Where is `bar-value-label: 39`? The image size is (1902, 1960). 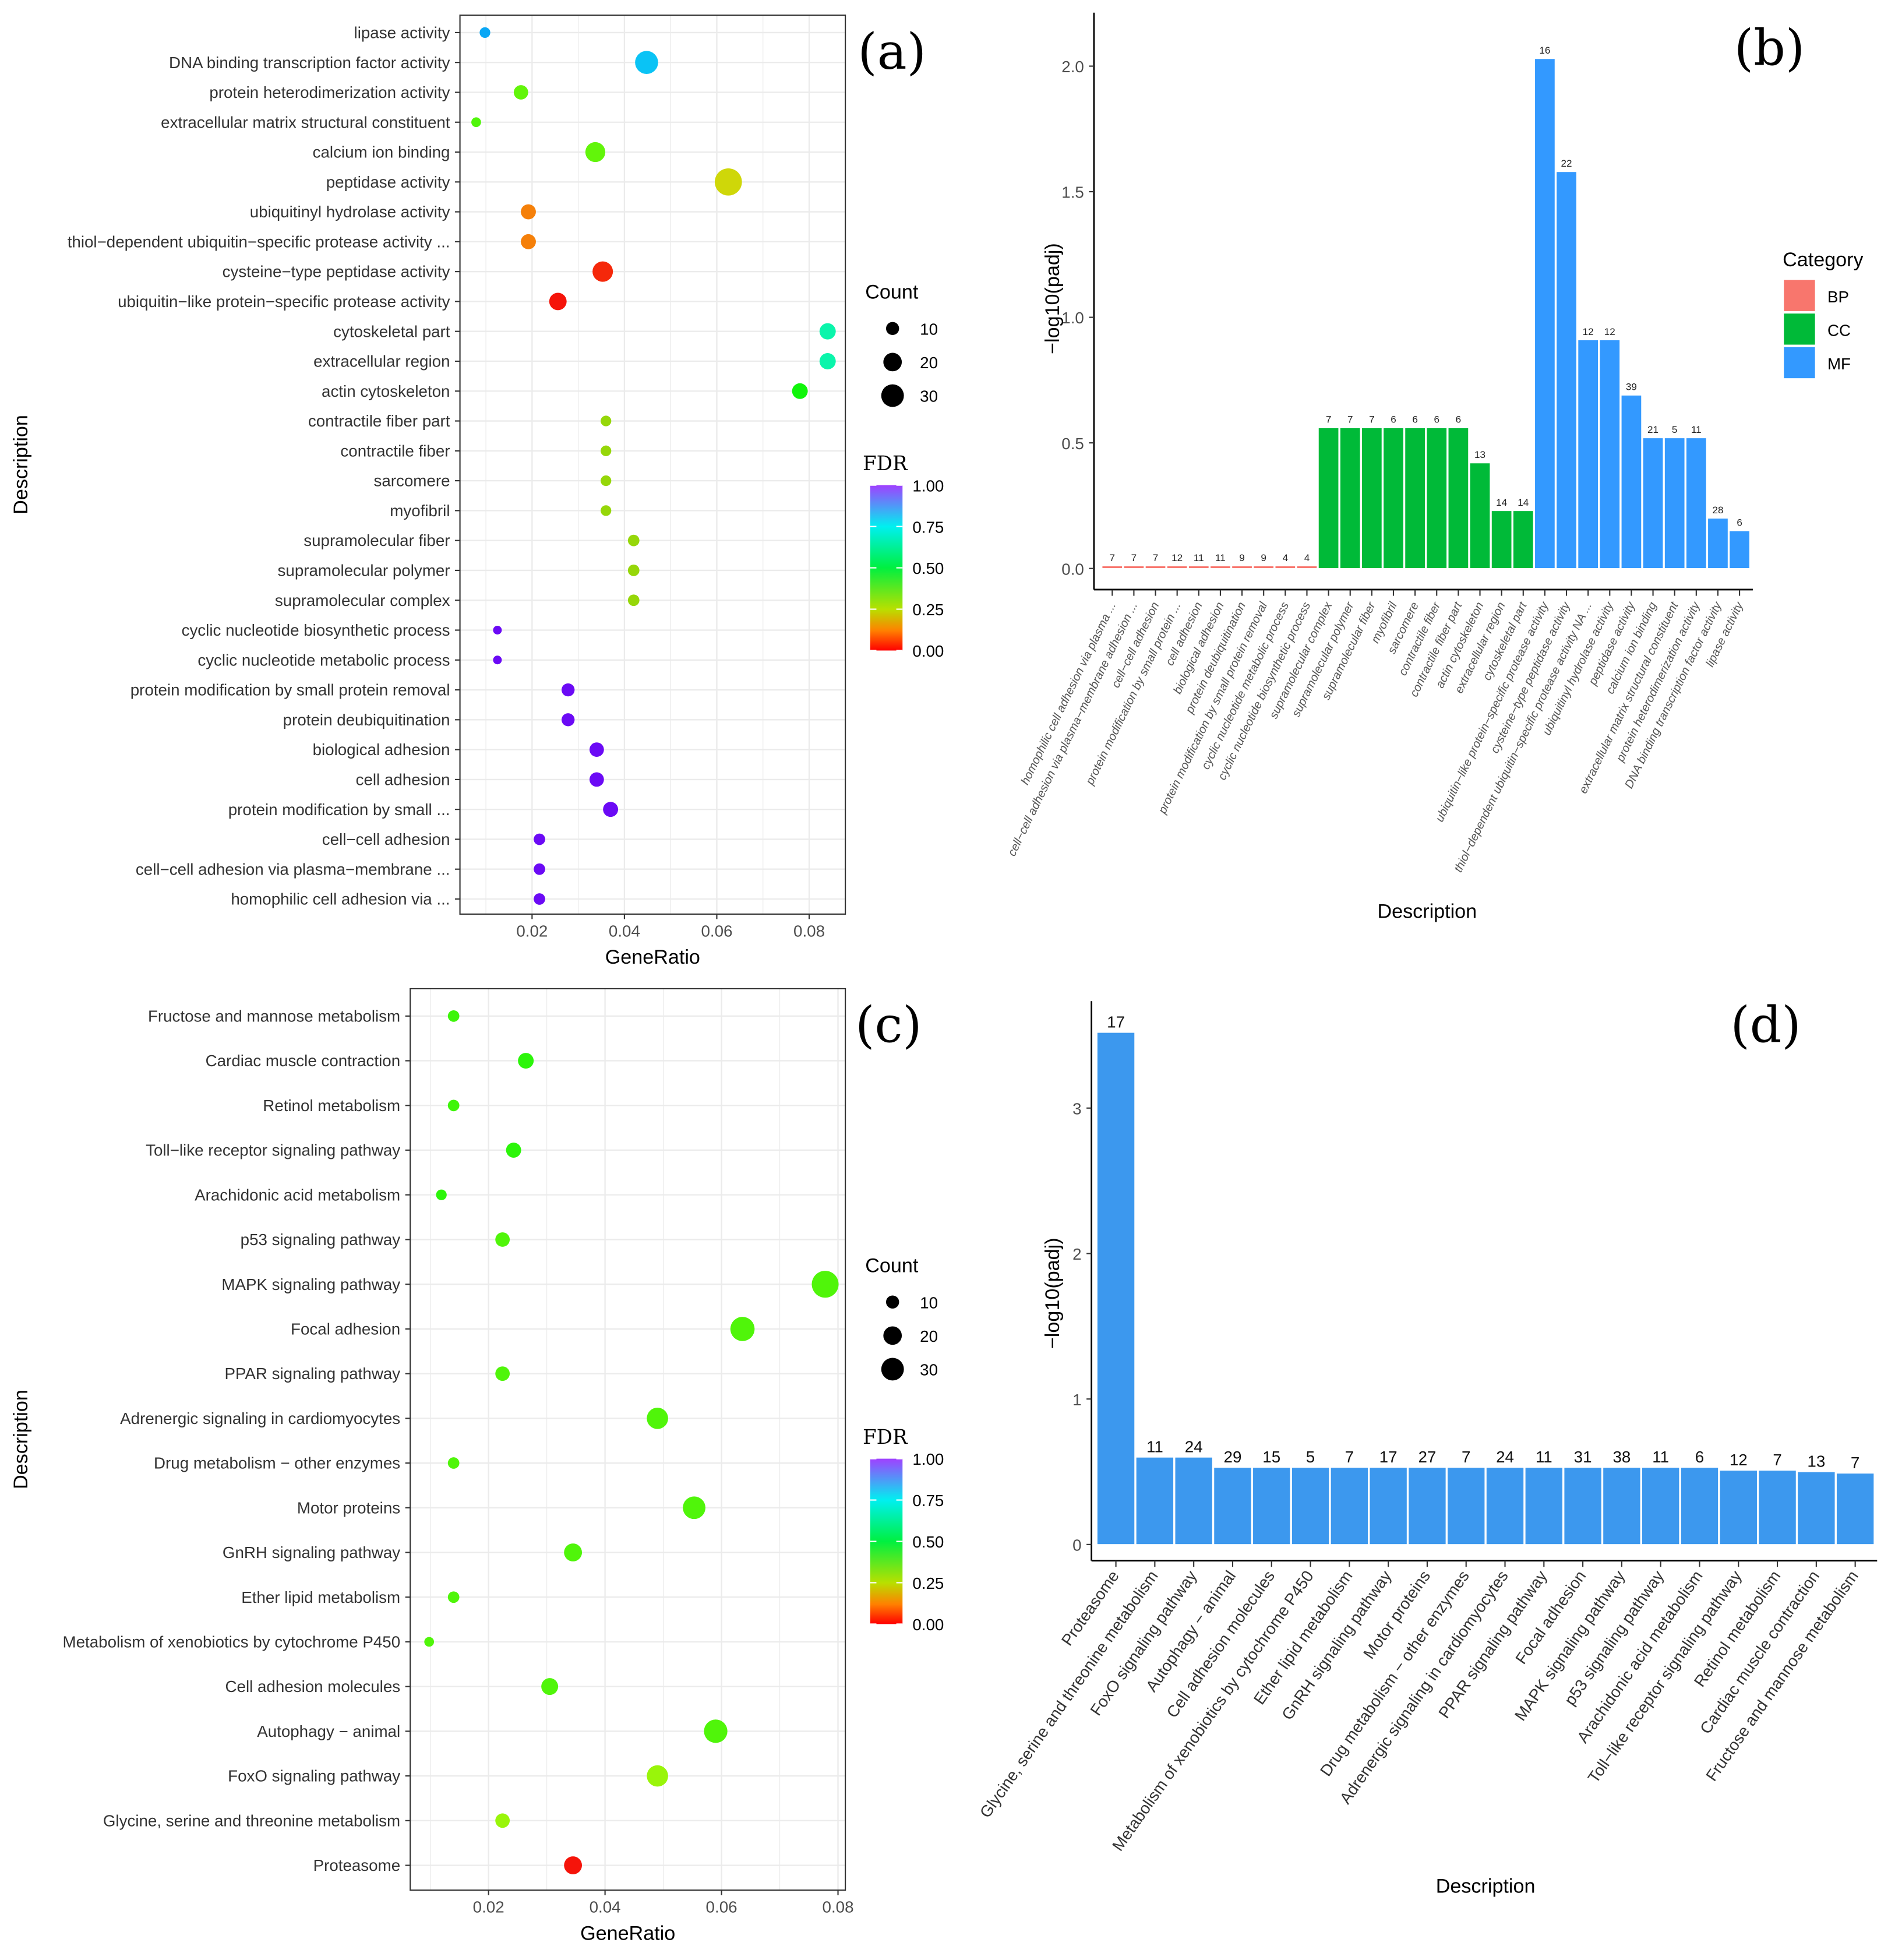
bar-value-label: 39 is located at coordinates (1631, 387).